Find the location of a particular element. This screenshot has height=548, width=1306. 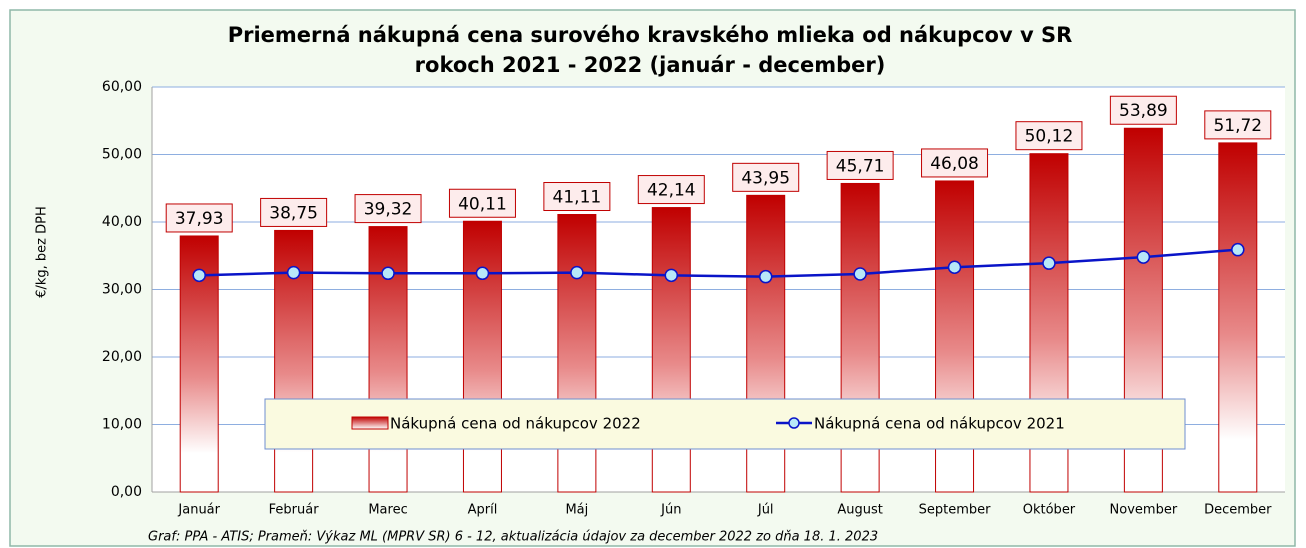

value-label: 43,95 is located at coordinates (765, 178).